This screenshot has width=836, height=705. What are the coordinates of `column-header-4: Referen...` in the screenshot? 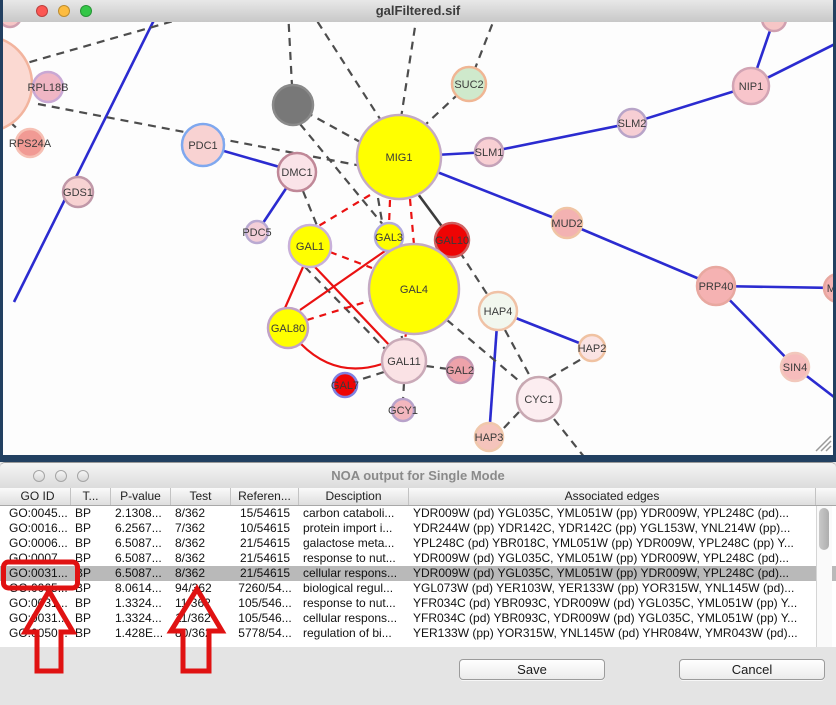 It's located at (265, 496).